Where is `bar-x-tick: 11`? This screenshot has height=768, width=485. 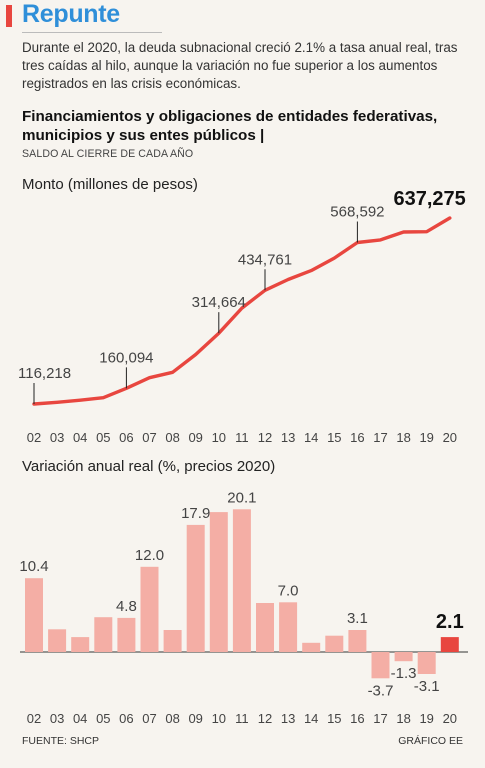
bar-x-tick: 11 is located at coordinates (242, 718).